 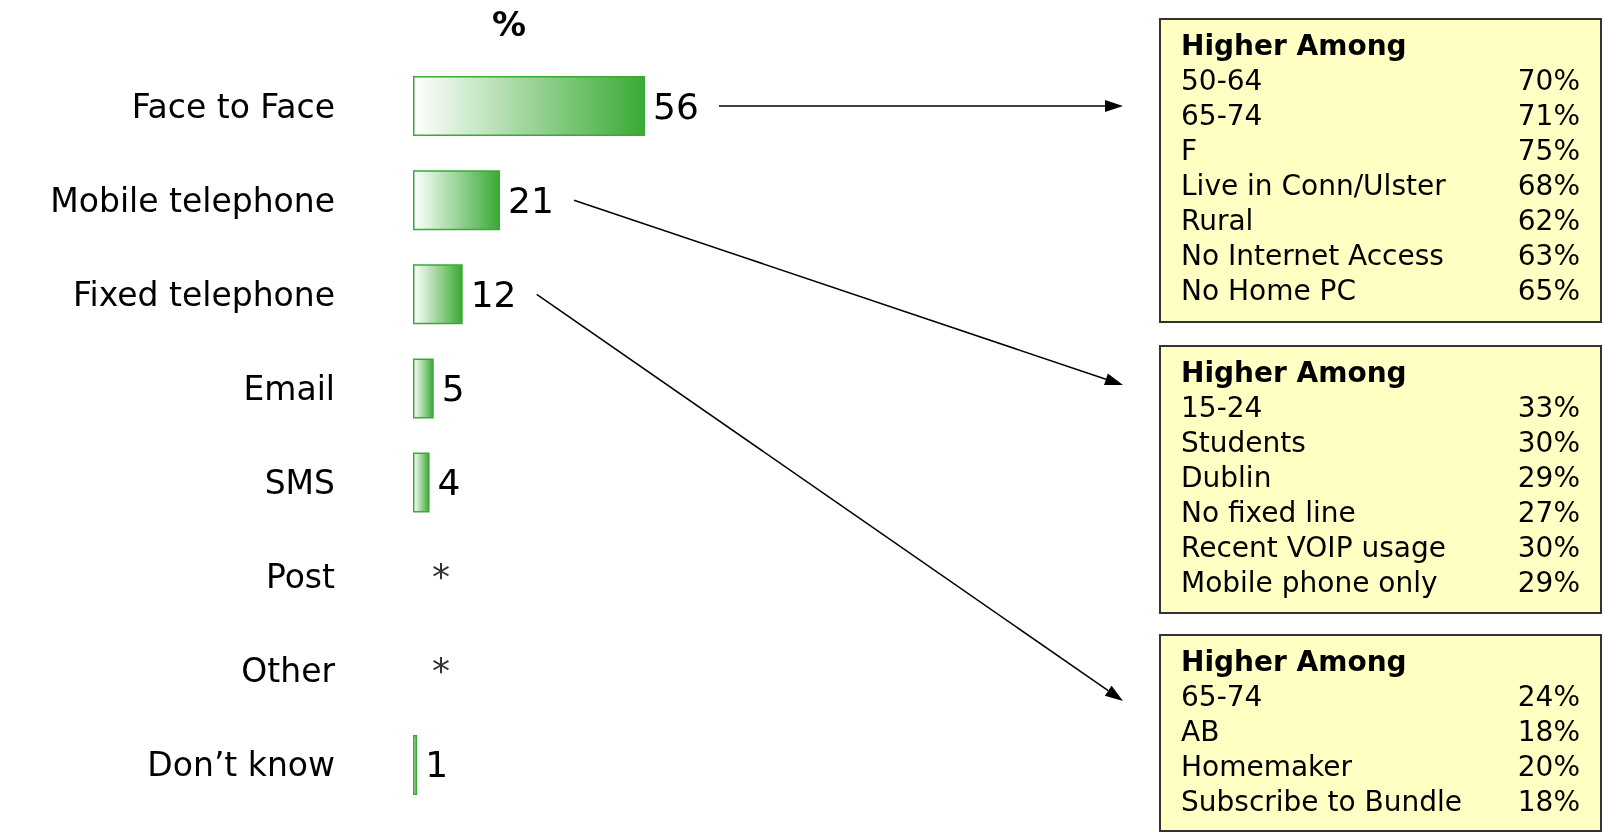 I want to click on text: 65%, so click(x=1548, y=290).